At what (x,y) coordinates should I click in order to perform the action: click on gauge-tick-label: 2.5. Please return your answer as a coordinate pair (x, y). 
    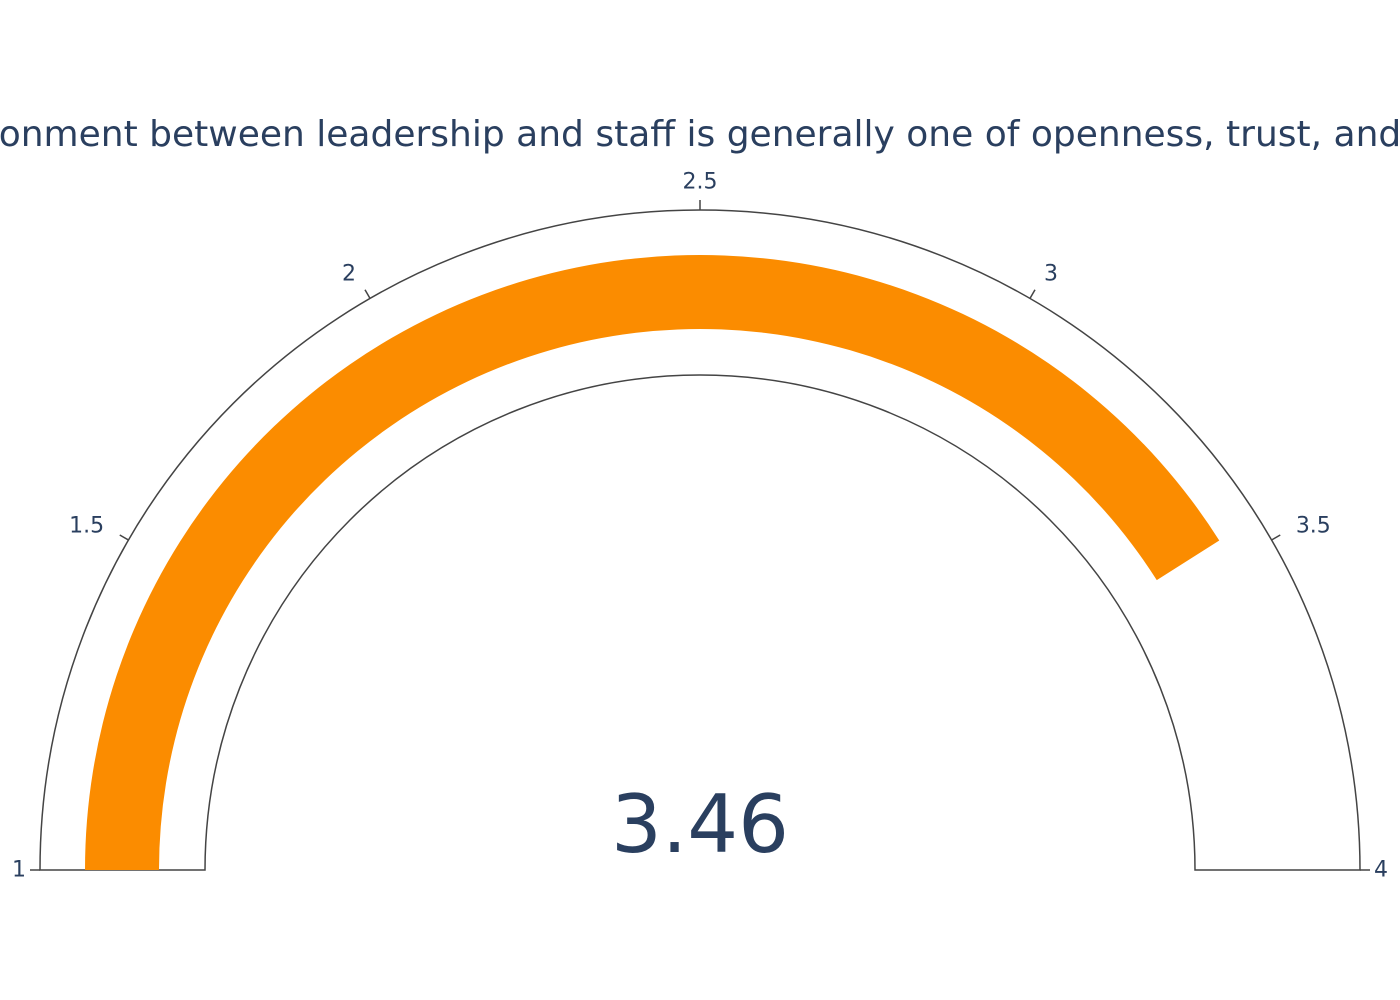
    Looking at the image, I should click on (700, 182).